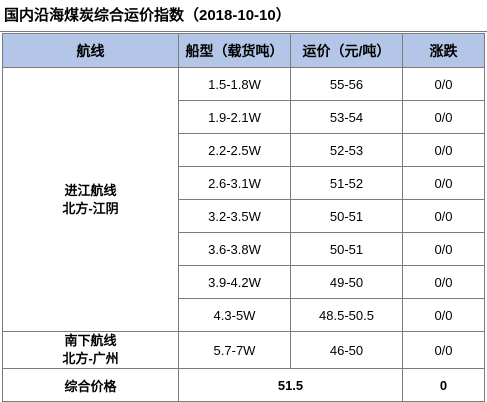  I want to click on ship-type-cell: 2.2-2.5W, so click(234, 150).